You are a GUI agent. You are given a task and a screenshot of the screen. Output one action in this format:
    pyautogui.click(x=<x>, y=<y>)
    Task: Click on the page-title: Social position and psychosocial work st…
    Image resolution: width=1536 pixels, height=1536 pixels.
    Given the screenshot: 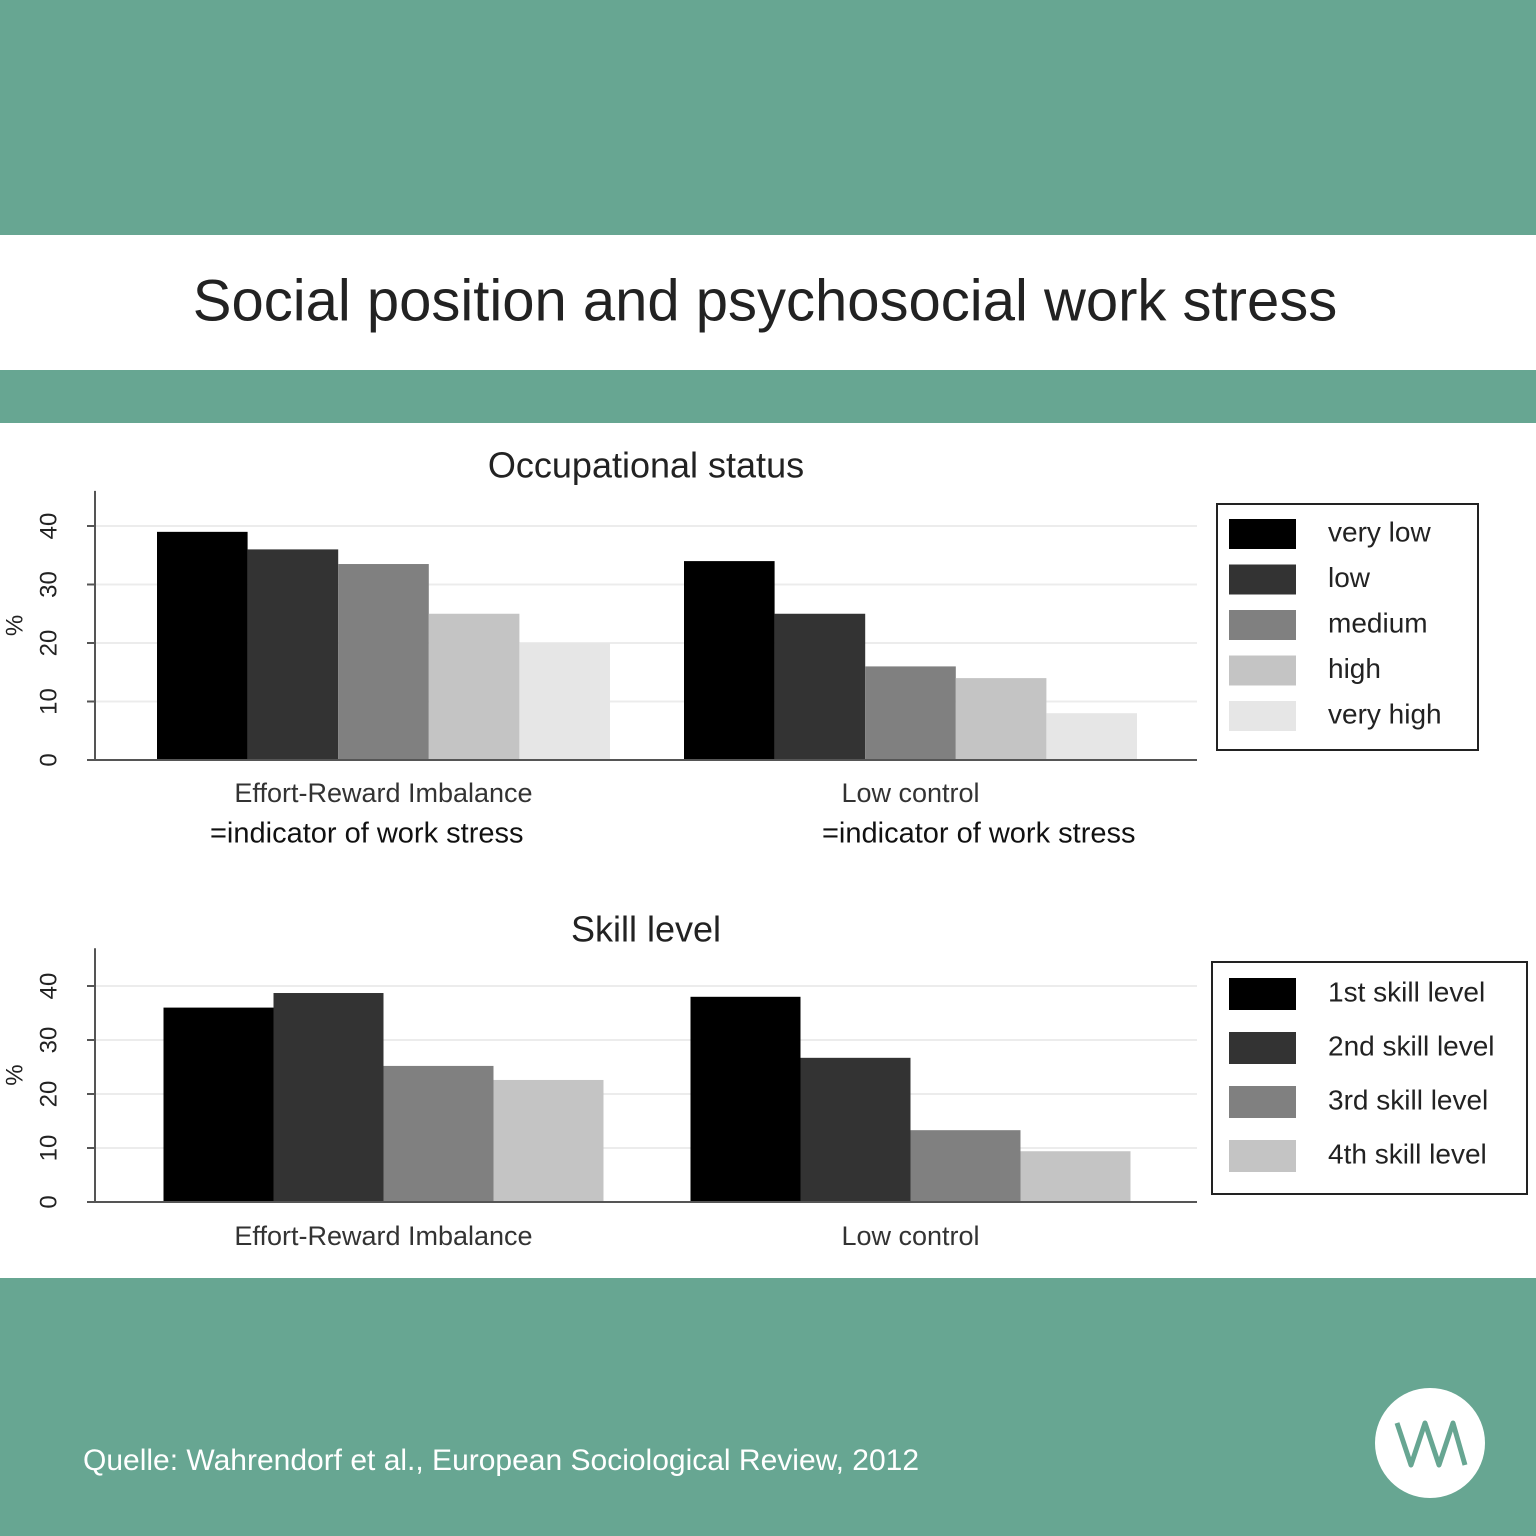 What is the action you would take?
    pyautogui.click(x=765, y=300)
    